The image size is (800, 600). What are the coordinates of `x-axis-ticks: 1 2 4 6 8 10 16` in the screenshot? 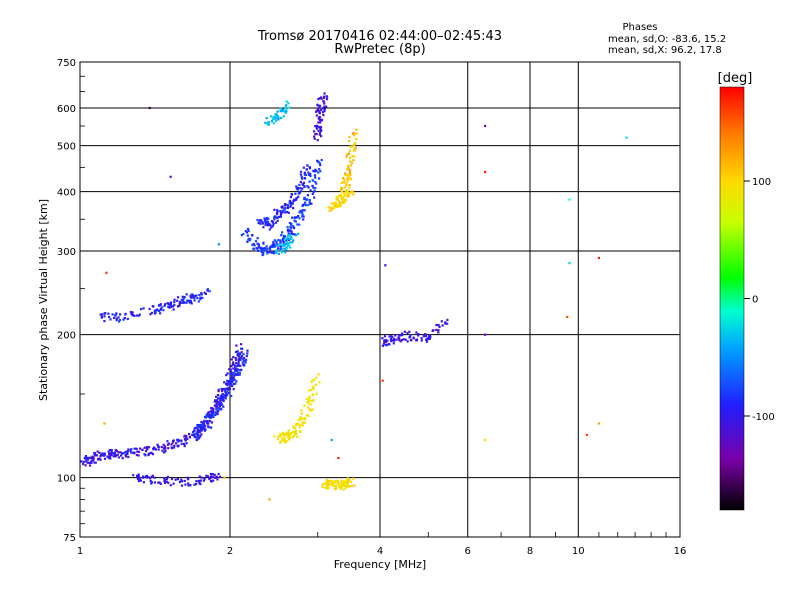 It's located at (381, 544).